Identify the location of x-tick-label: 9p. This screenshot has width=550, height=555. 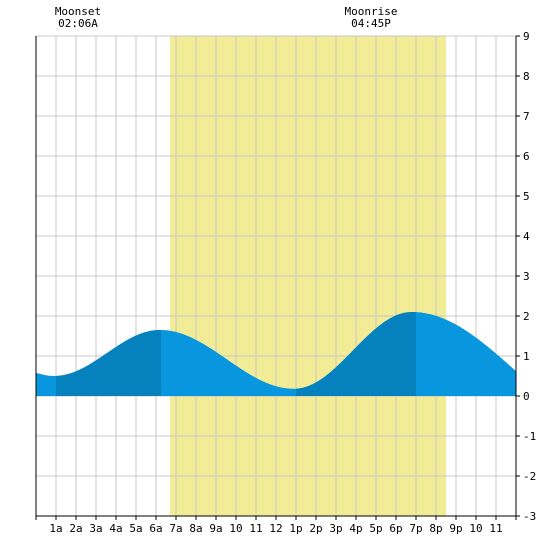
(455, 528).